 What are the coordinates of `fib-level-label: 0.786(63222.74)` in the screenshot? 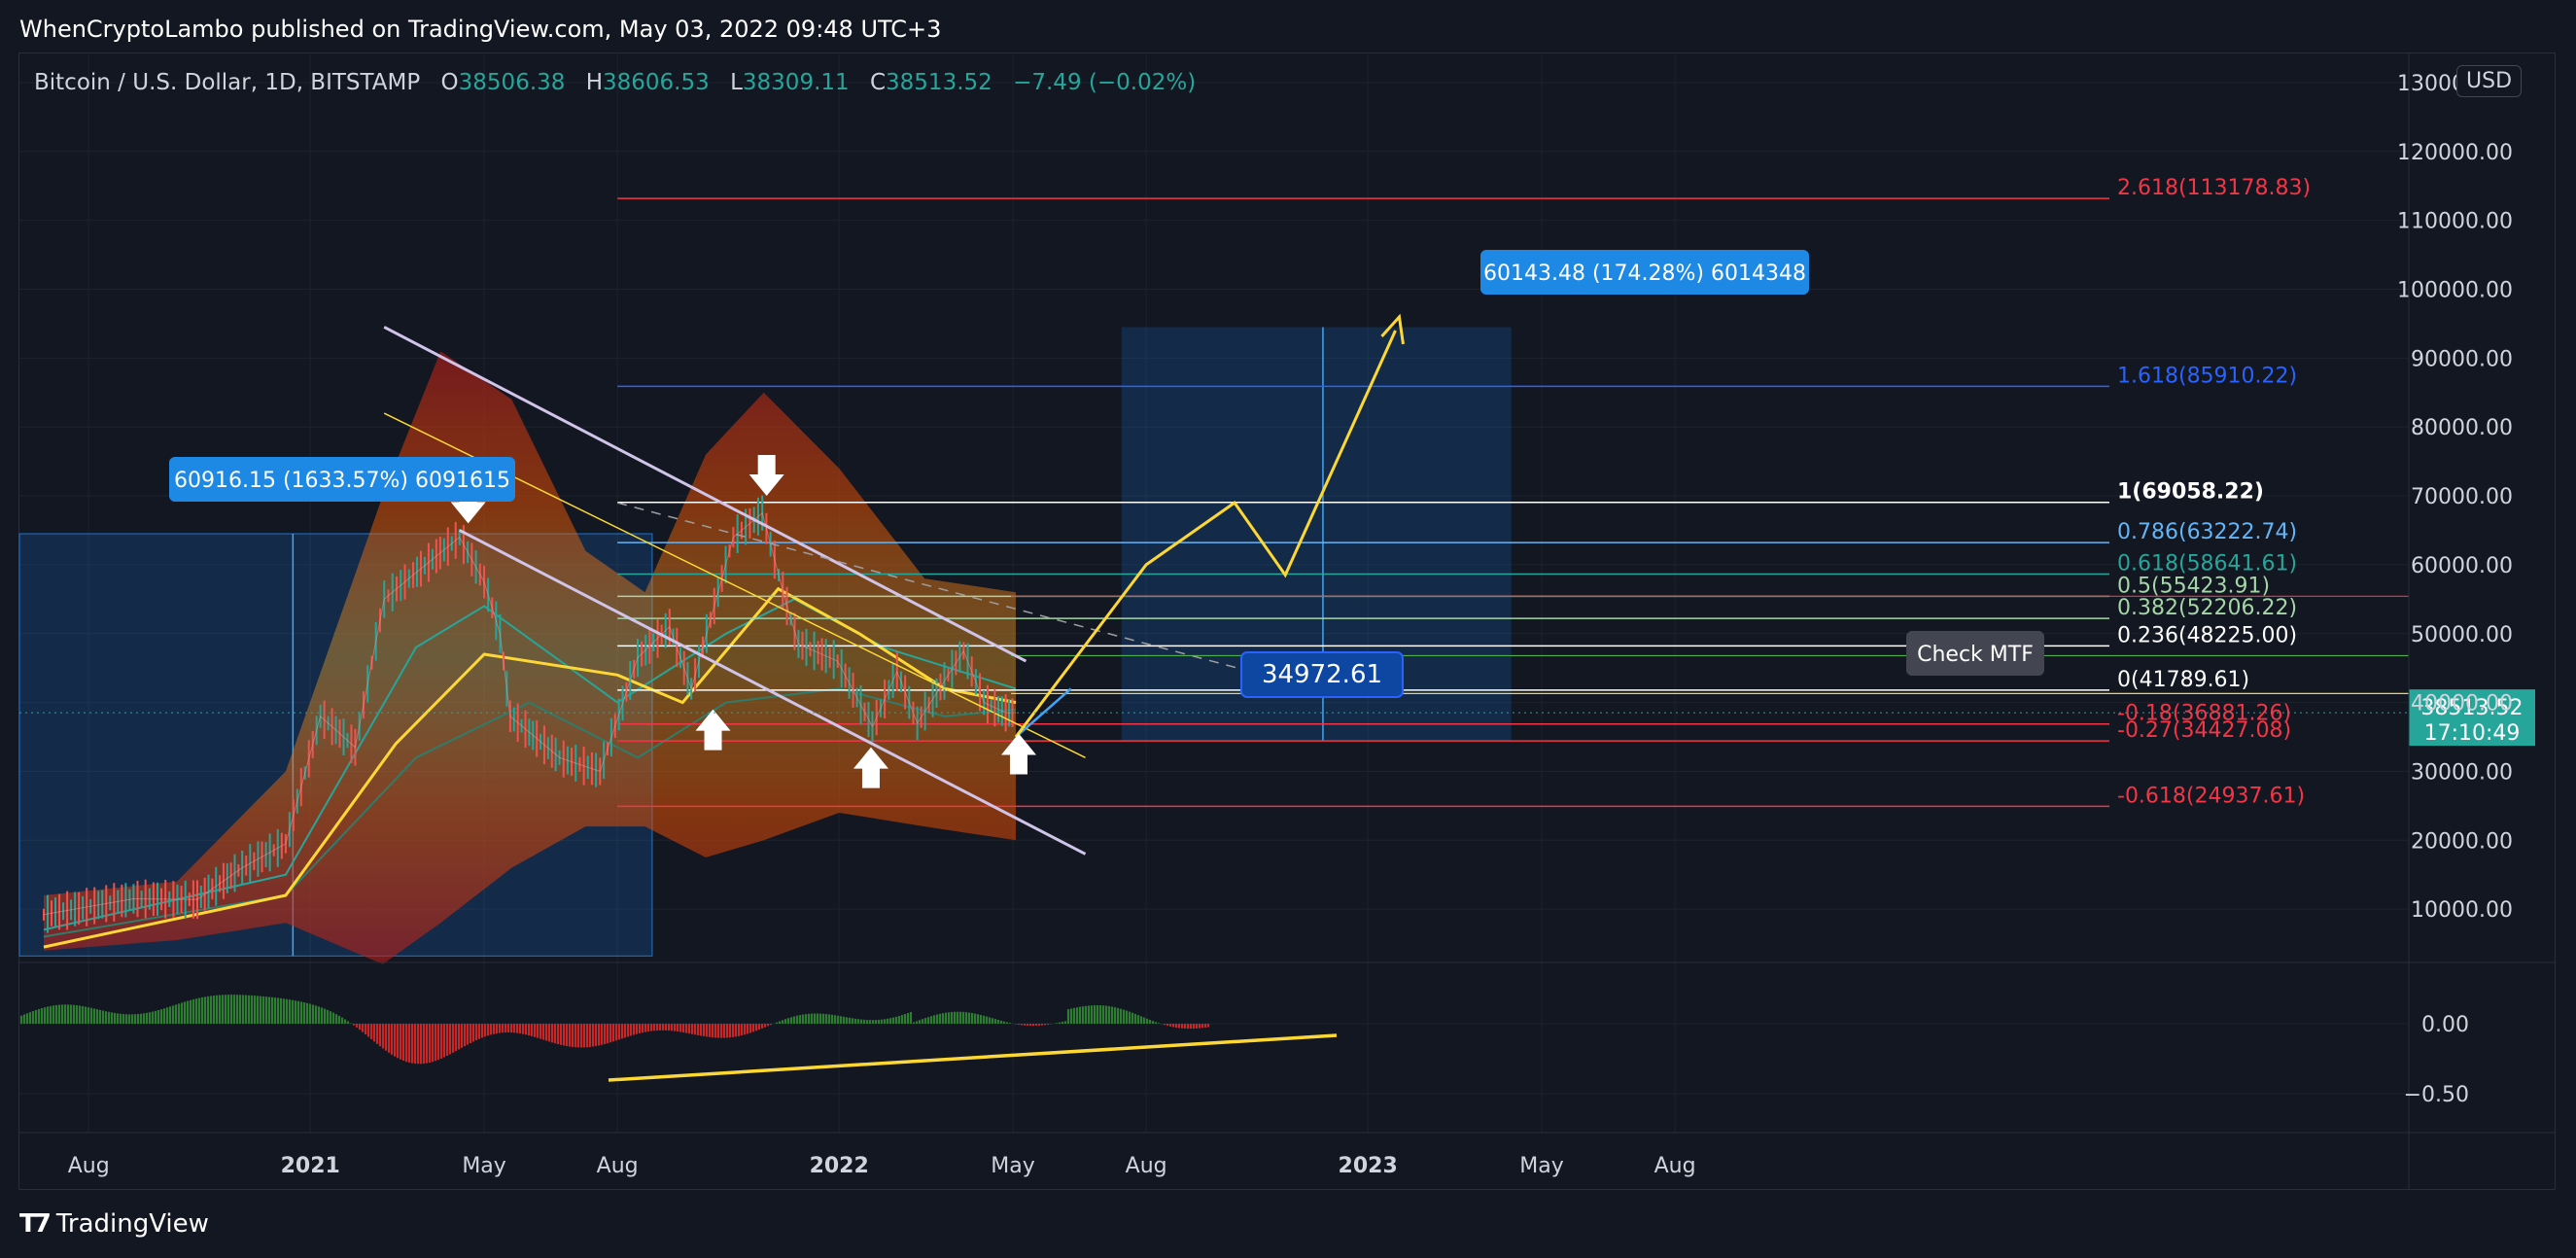 It's located at (2207, 532).